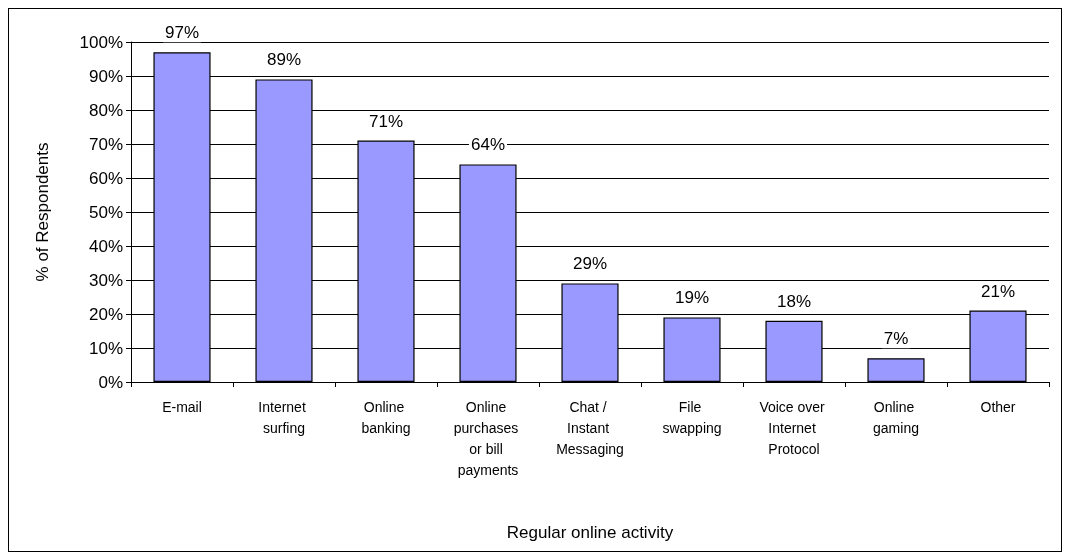  I want to click on x-tick-label: Online purchases or bill payments, so click(488, 438).